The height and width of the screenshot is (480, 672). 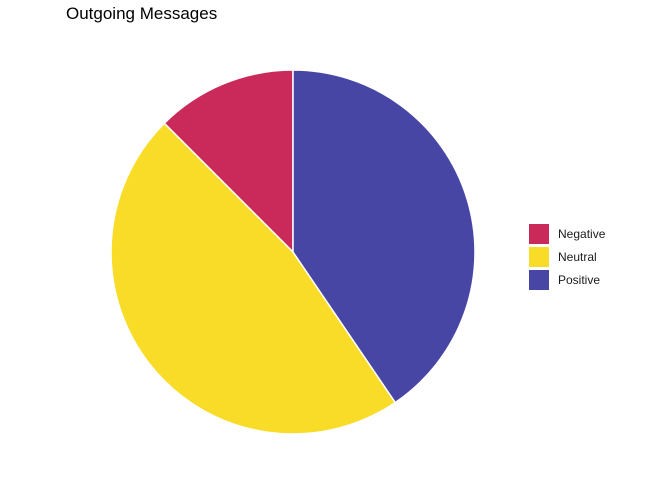 What do you see at coordinates (539, 279) in the screenshot?
I see `legend-swatch-positive` at bounding box center [539, 279].